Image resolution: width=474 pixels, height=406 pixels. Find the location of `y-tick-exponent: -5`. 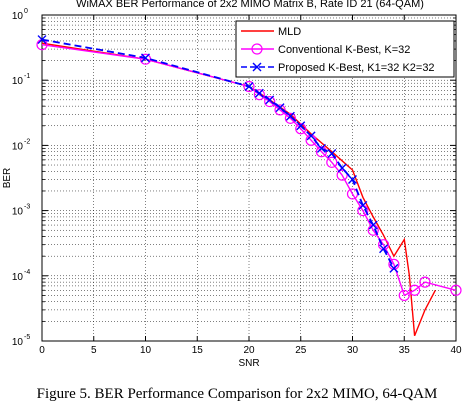

y-tick-exponent: -5 is located at coordinates (27, 337).